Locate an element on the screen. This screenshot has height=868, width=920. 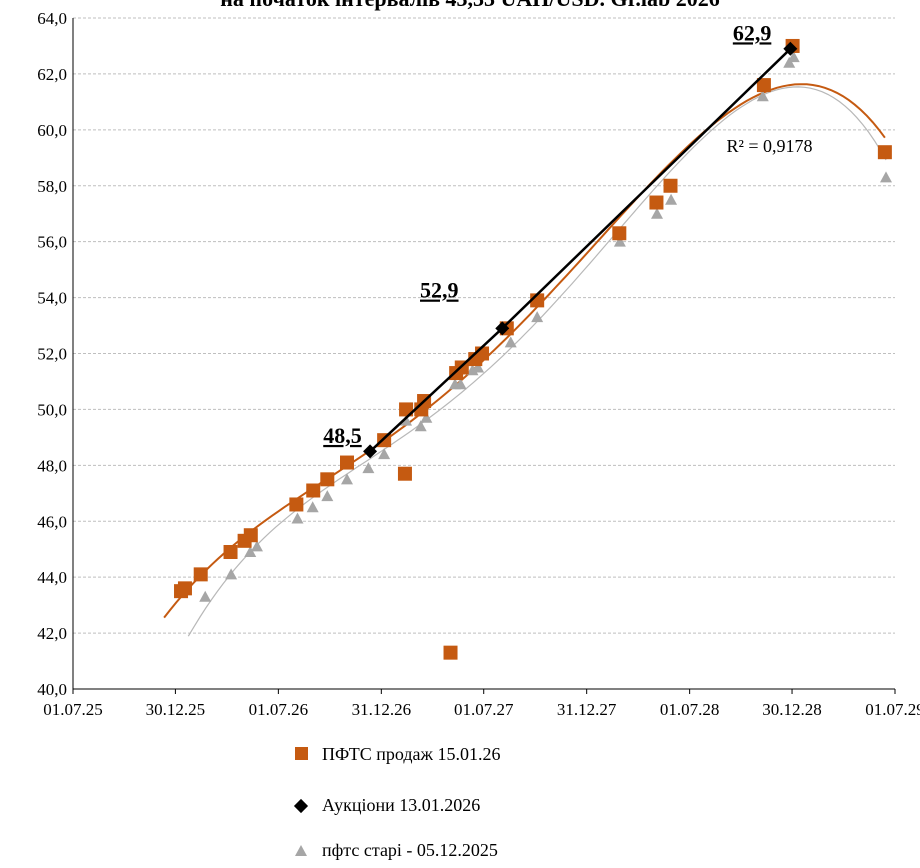
x-tick-label: 31.12.27 is located at coordinates (587, 709).